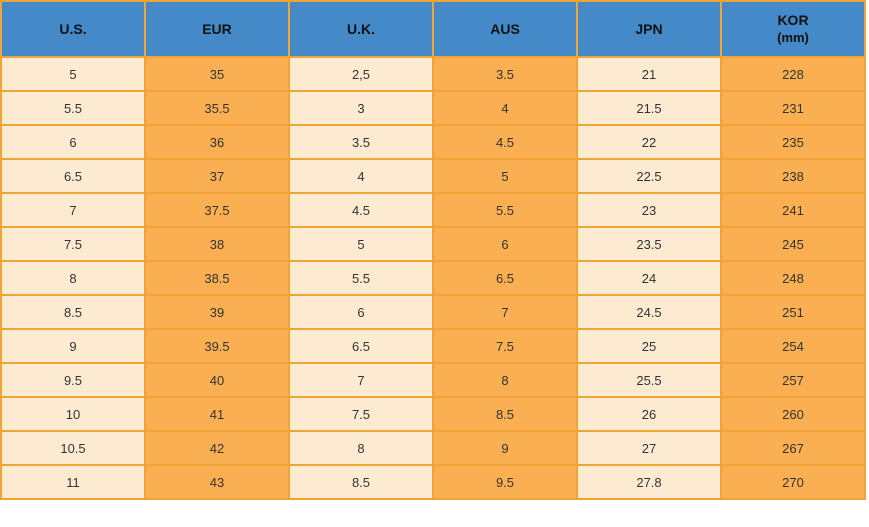  I want to click on table-cell: 251, so click(793, 312).